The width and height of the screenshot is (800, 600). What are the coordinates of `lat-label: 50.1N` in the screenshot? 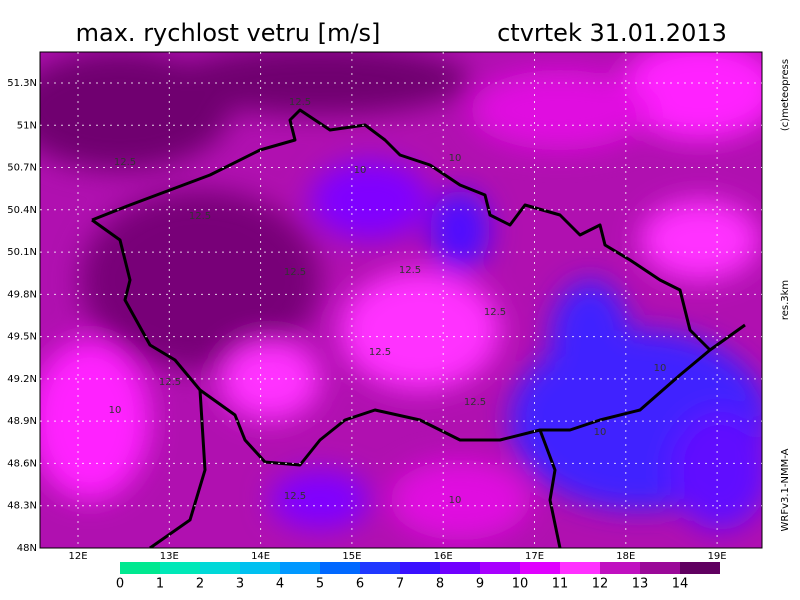 It's located at (22, 252).